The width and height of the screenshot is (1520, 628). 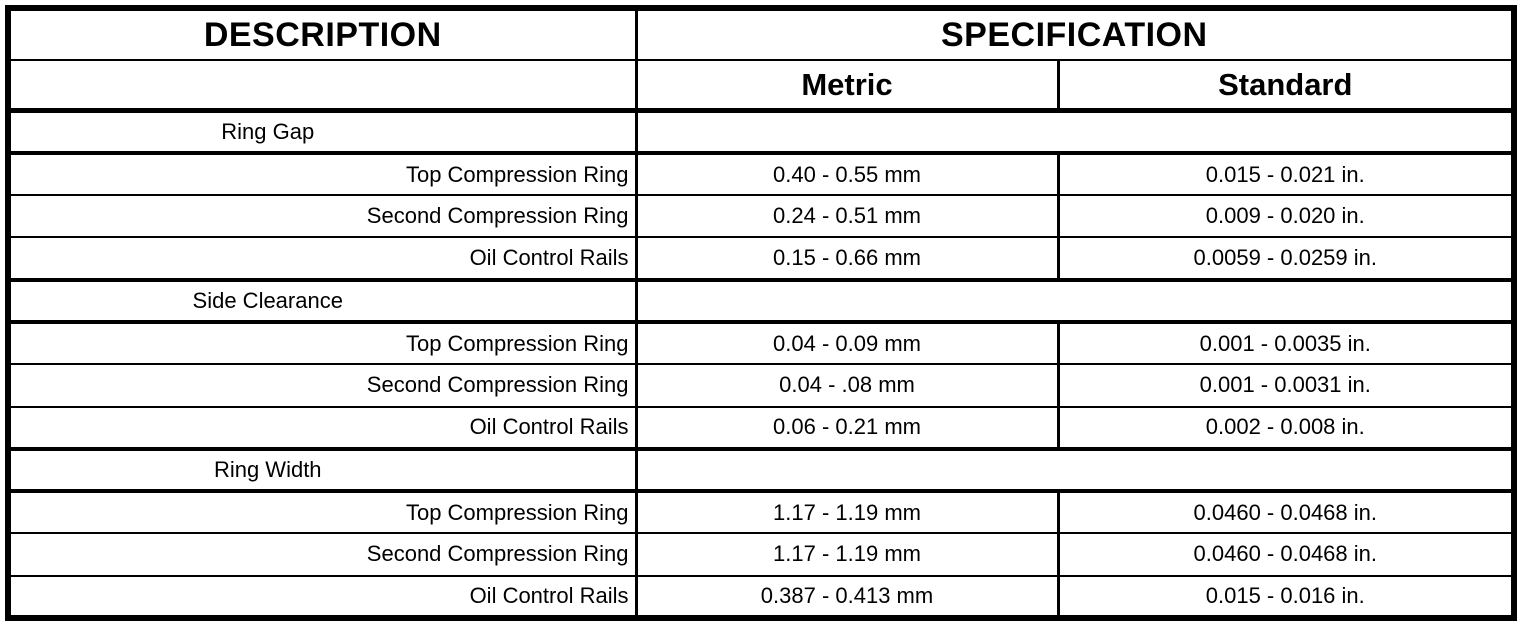 I want to click on header-row-top: DESCRIPTION SPECIFICATION, so click(x=761, y=35).